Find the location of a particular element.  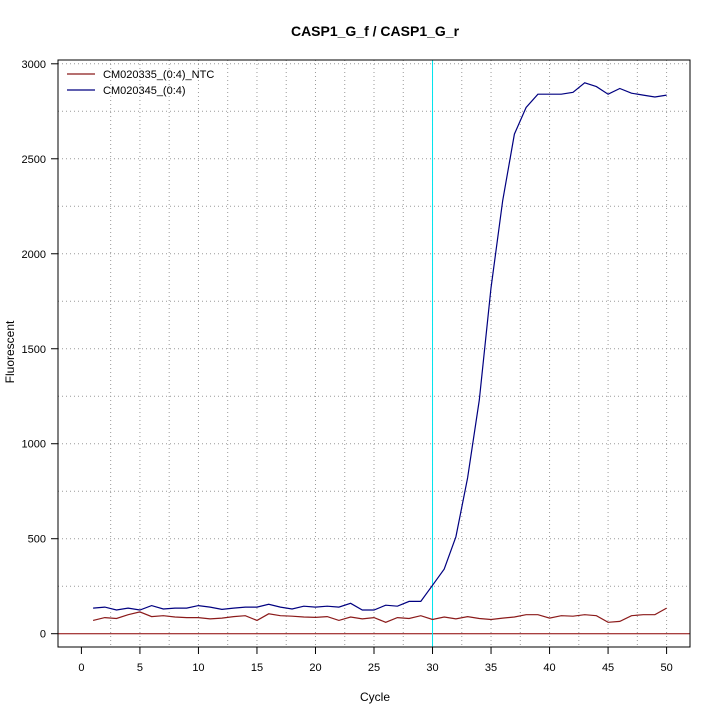

x-tick-label: 45 is located at coordinates (608, 668).